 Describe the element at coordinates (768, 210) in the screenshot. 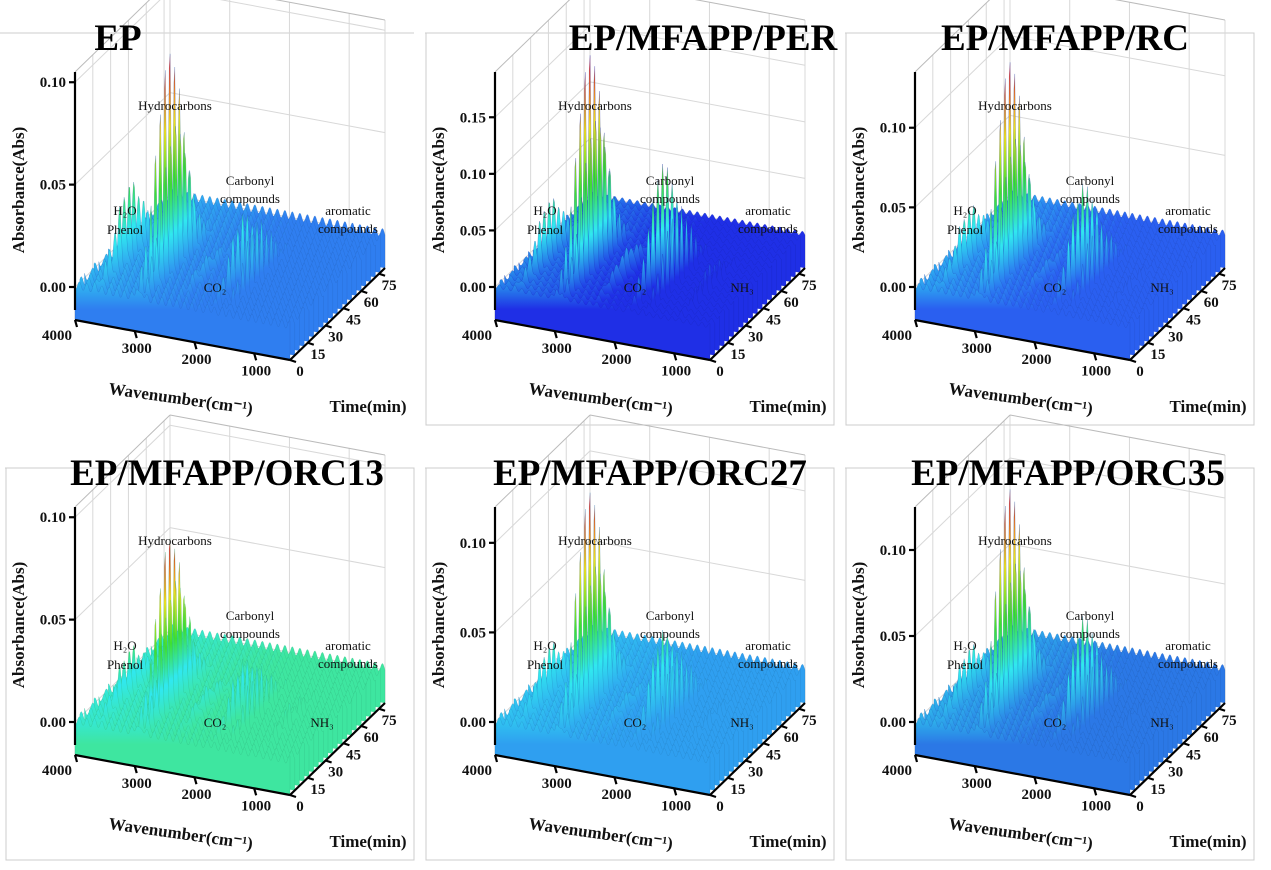

I see `peak-annotation: aromatic` at that location.